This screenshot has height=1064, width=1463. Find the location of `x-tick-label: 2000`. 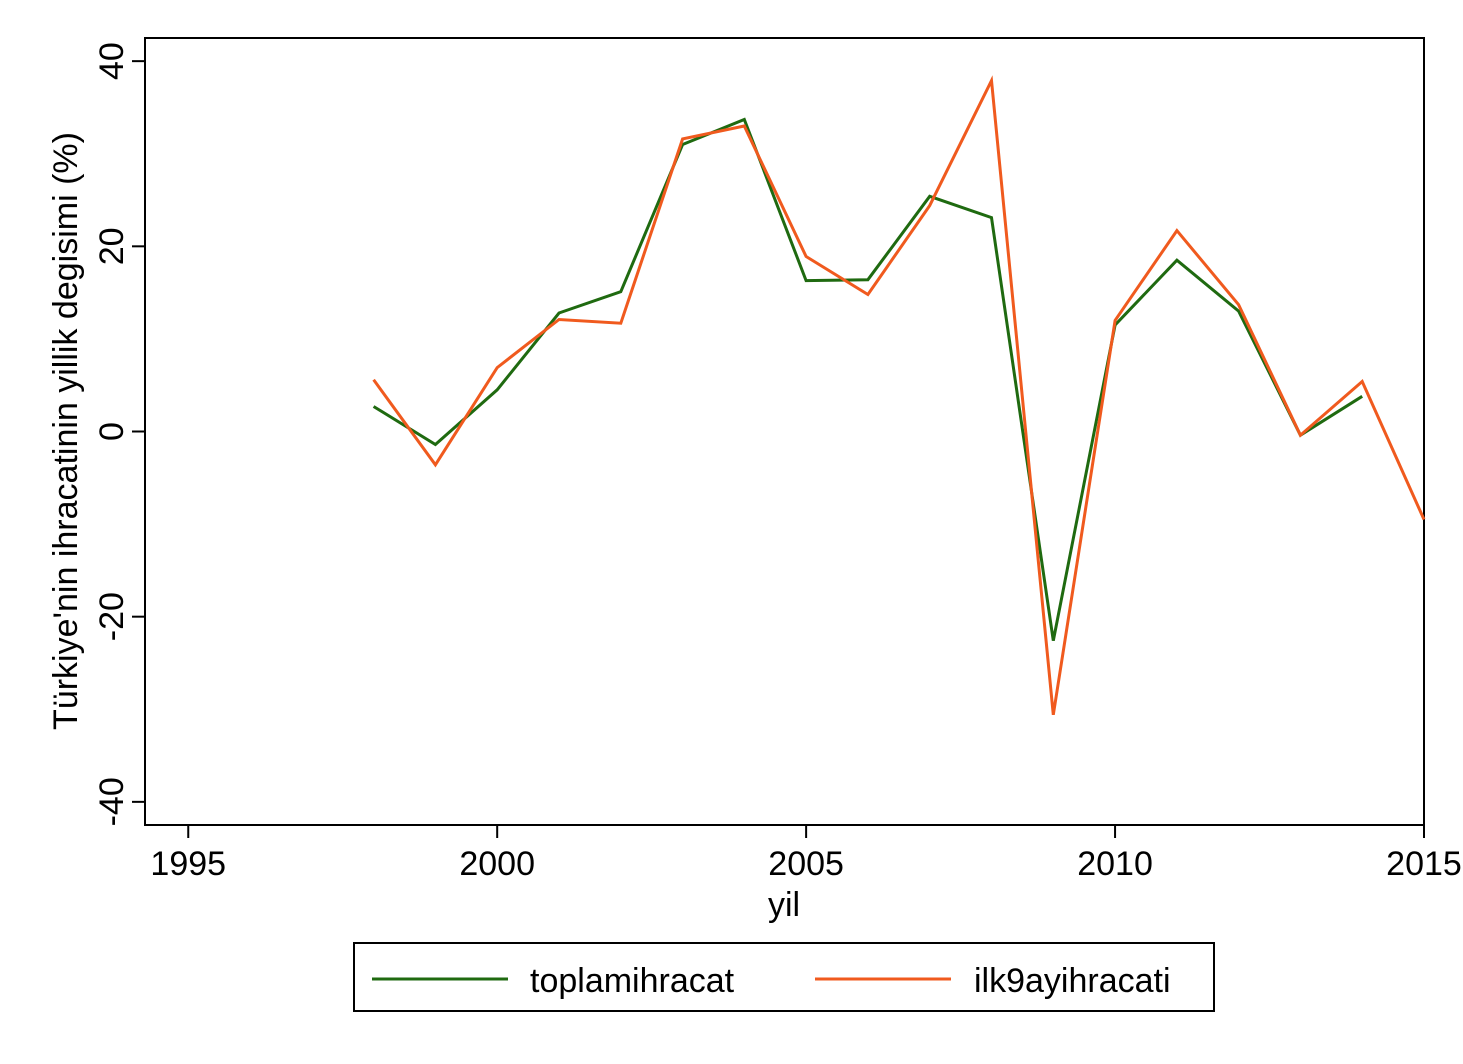

x-tick-label: 2000 is located at coordinates (497, 864).